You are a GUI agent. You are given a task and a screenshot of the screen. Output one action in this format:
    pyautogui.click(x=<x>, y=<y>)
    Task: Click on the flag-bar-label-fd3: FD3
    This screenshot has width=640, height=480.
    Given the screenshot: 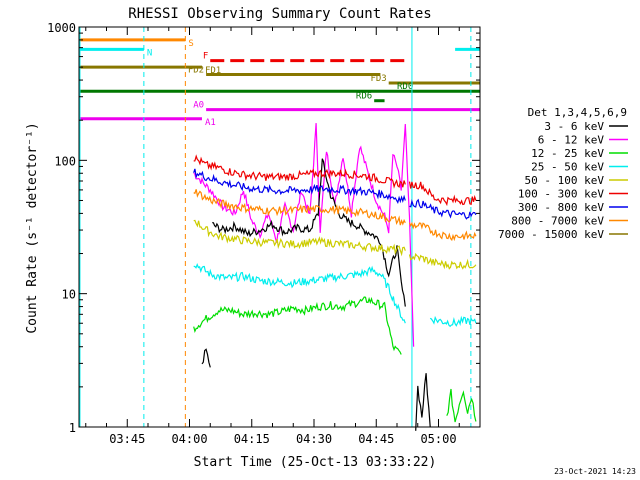 What is the action you would take?
    pyautogui.click(x=378, y=79)
    